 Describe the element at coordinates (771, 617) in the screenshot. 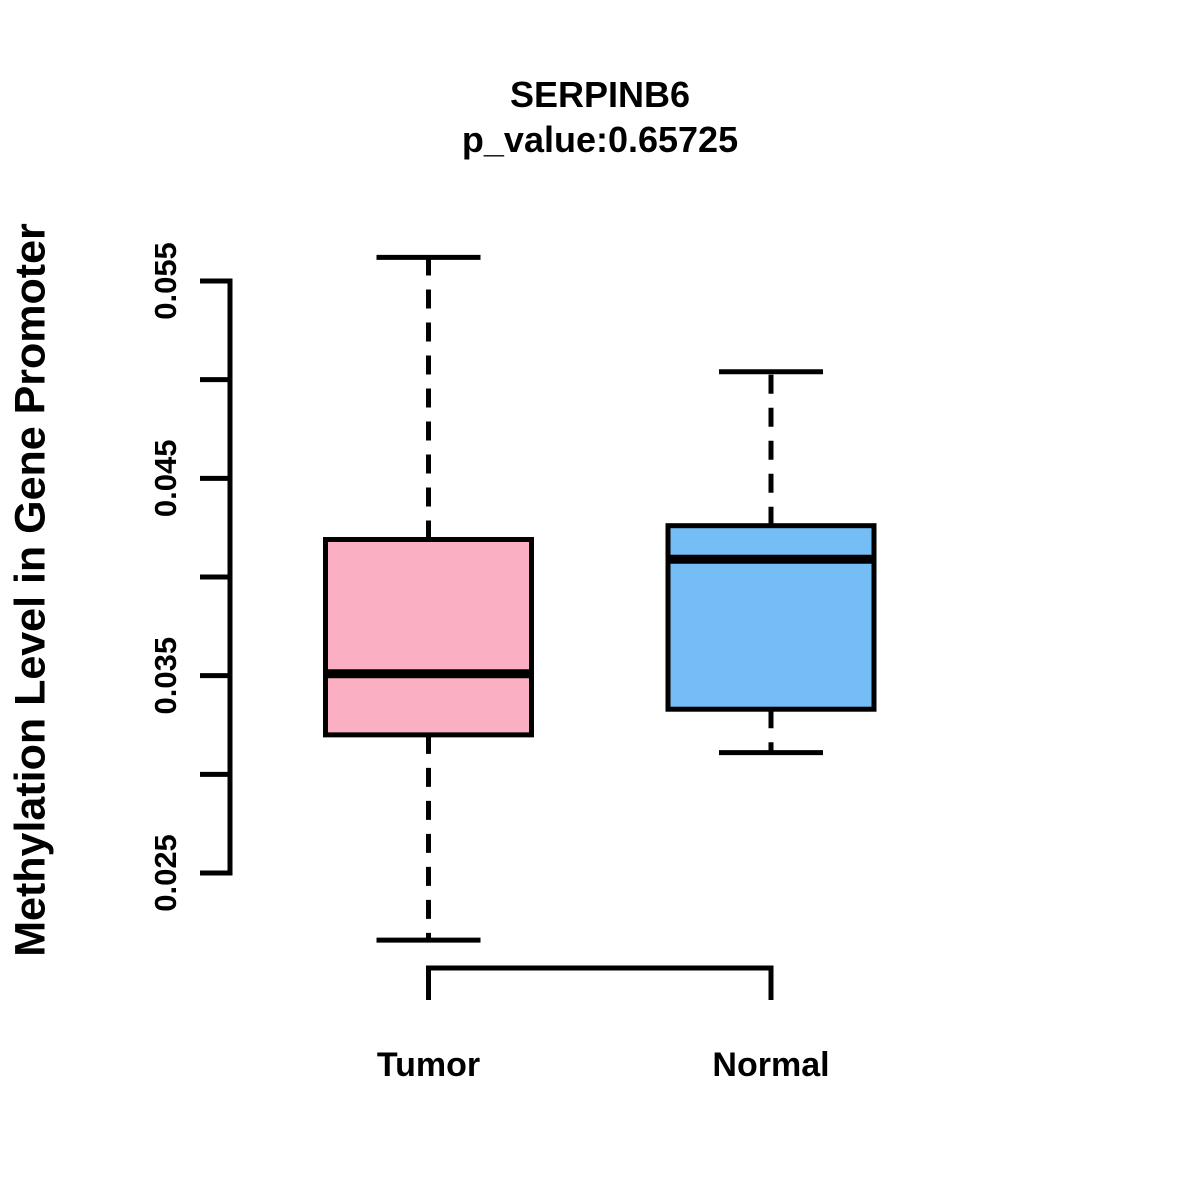

I see `normal-box` at that location.